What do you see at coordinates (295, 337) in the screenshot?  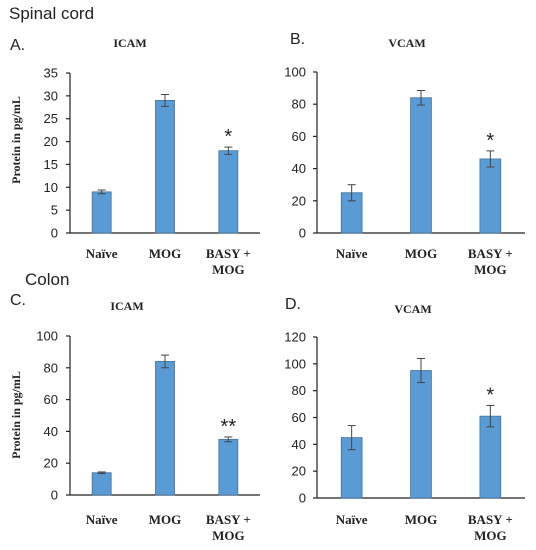 I see `y-tick-label: 120` at bounding box center [295, 337].